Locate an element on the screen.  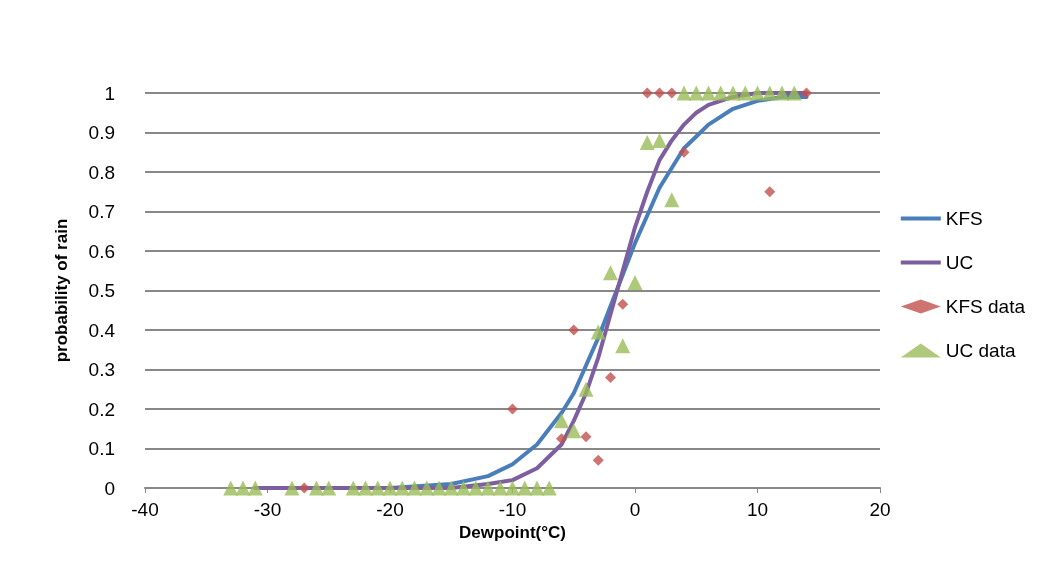
x-tick-label: -20 is located at coordinates (390, 509).